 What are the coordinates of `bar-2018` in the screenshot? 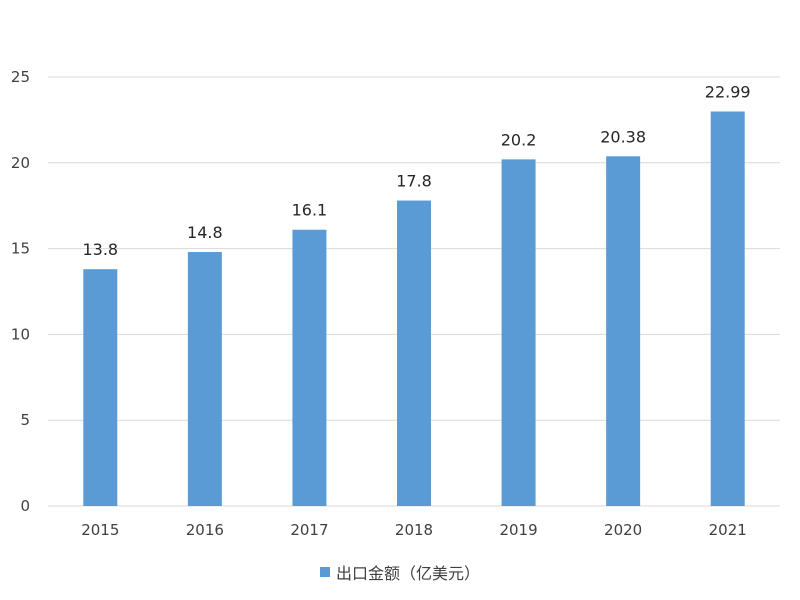 It's located at (414, 353).